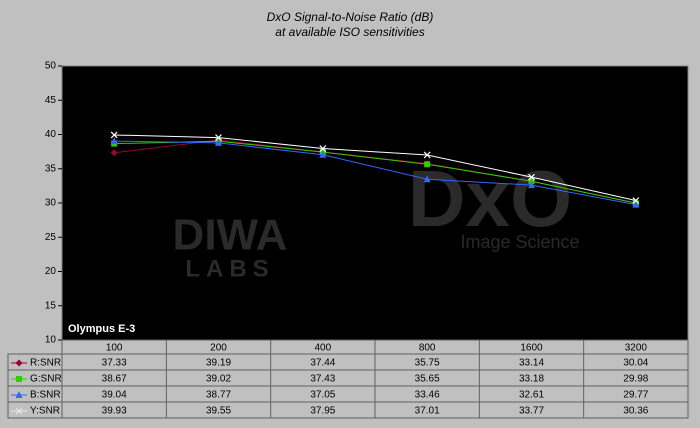  Describe the element at coordinates (218, 379) in the screenshot. I see `table-value: 39.02` at that location.